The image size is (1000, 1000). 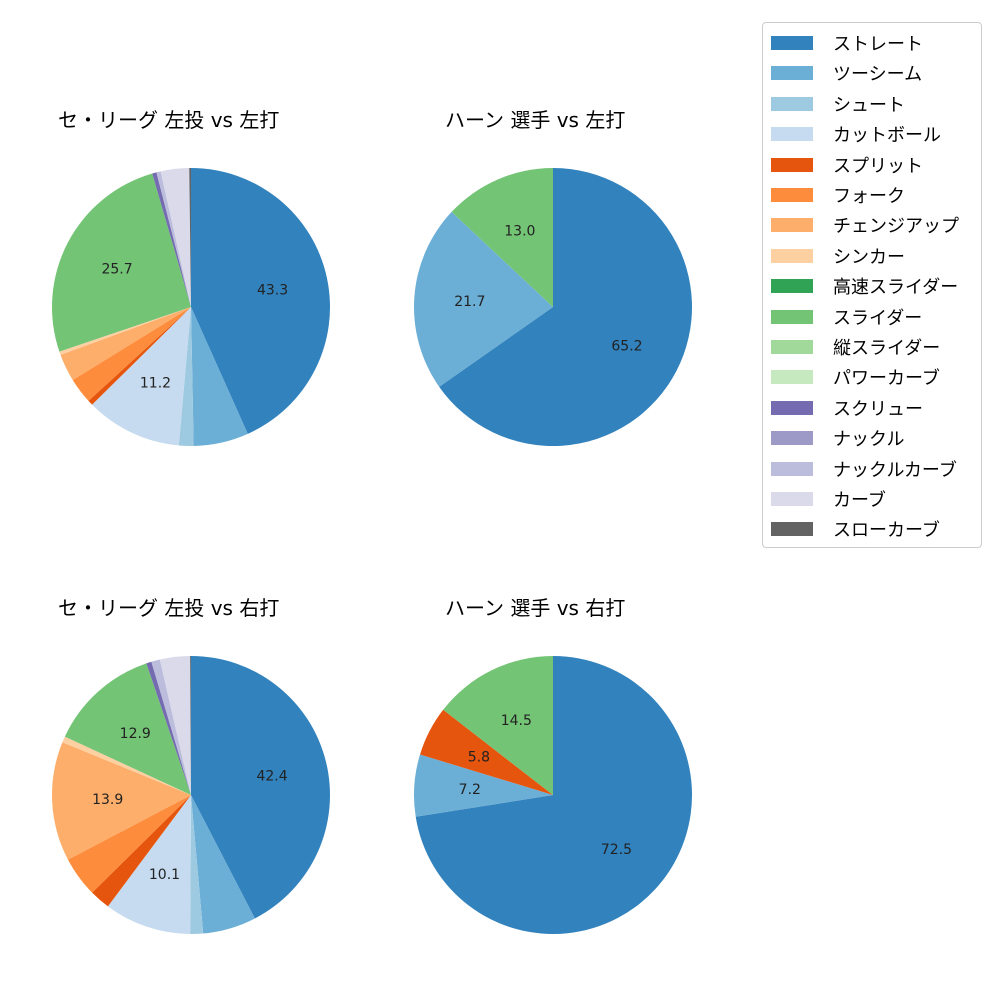 I want to click on legend-label: ナックルカーブ, so click(x=895, y=470).